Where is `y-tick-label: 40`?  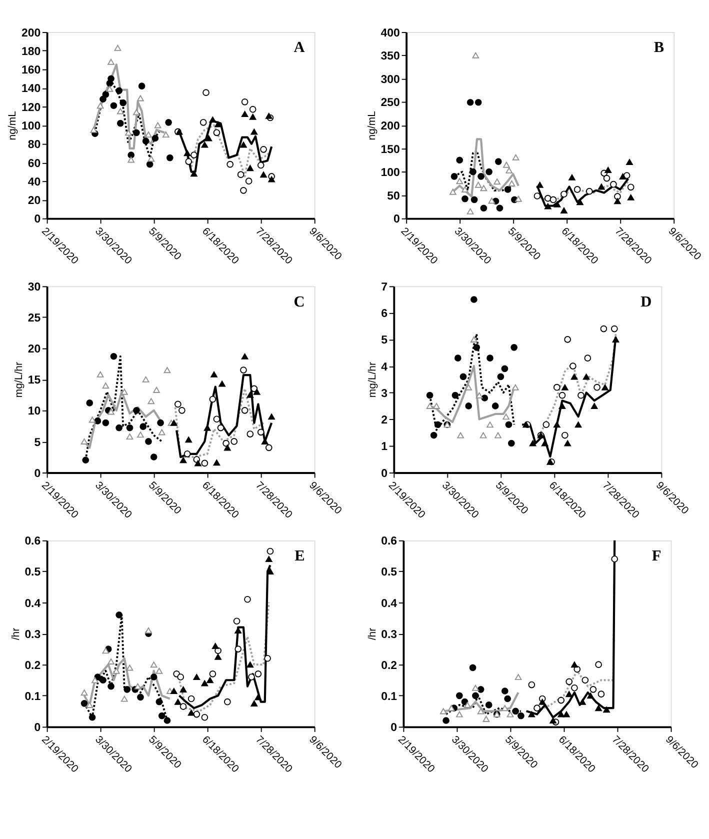 y-tick-label: 40 is located at coordinates (34, 182).